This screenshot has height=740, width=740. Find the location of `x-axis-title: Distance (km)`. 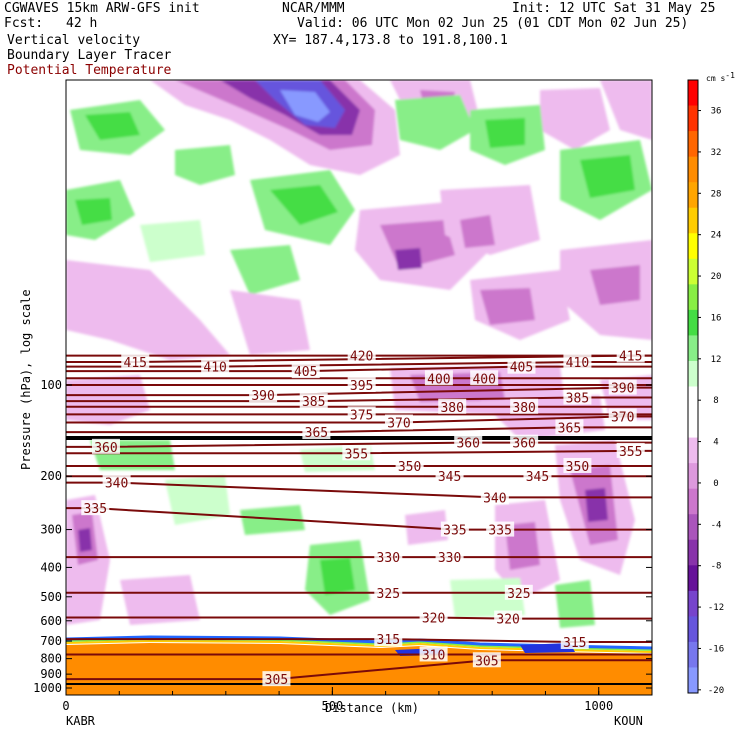

x-axis-title: Distance (km) is located at coordinates (372, 708).